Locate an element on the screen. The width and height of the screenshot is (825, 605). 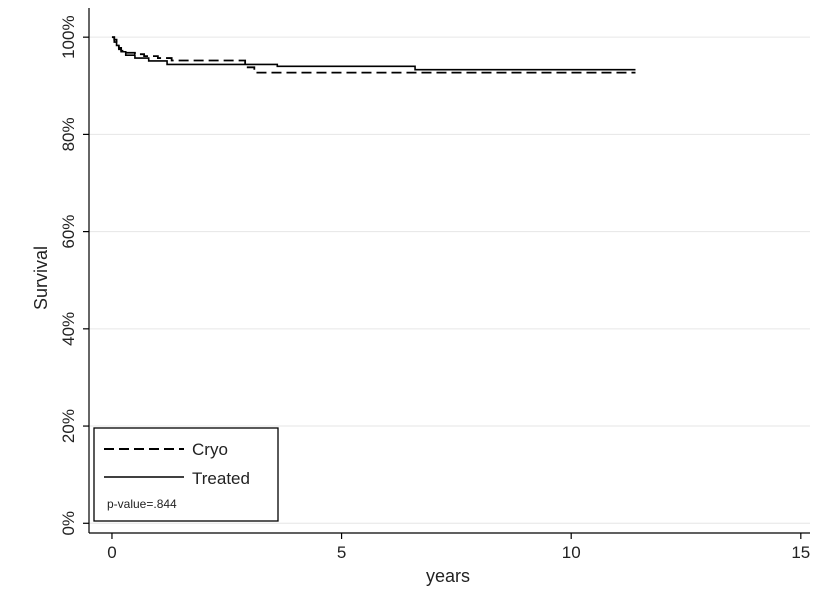
series-line-cryo is located at coordinates (373, 55).